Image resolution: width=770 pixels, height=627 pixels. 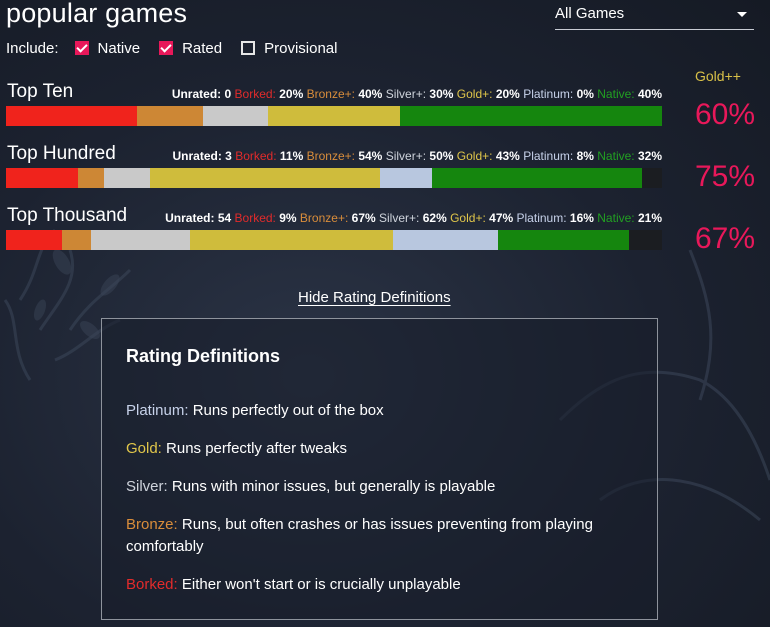 What do you see at coordinates (590, 13) in the screenshot?
I see `games-filter-value: All Games` at bounding box center [590, 13].